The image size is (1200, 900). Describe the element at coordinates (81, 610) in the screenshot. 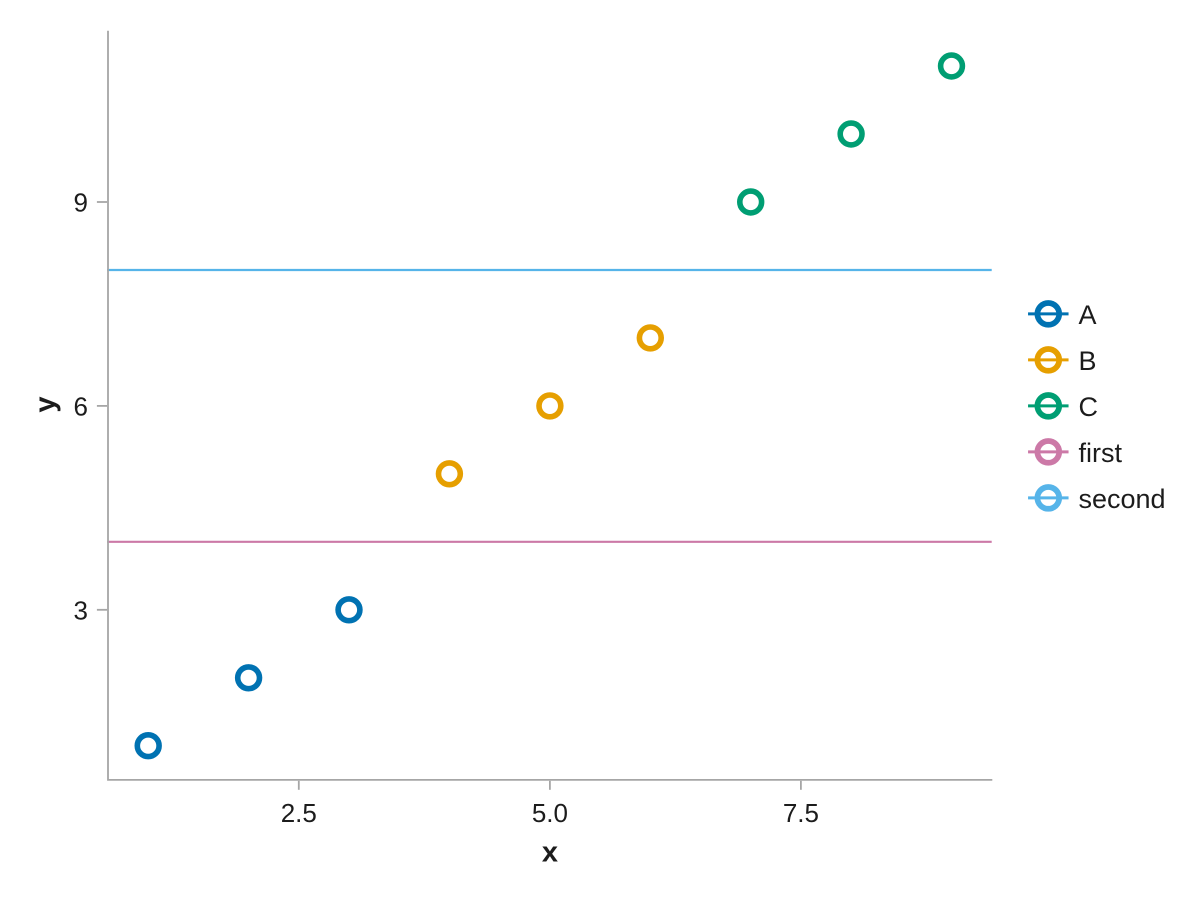

I see `svg-text: 3` at that location.